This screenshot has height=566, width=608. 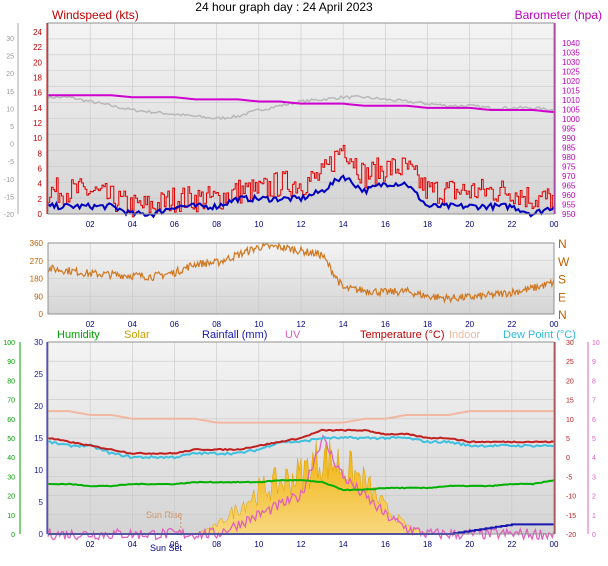 What do you see at coordinates (301, 224) in the screenshot?
I see `wind-x-tick-label: 12` at bounding box center [301, 224].